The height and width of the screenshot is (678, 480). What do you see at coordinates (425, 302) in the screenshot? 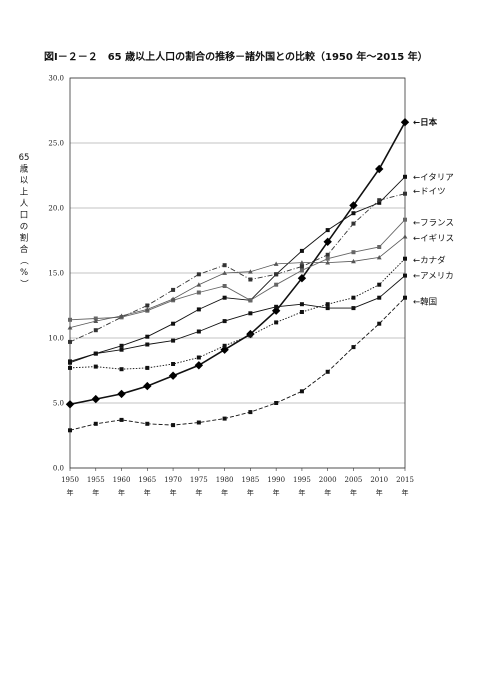
I see `series-label: ←韓国` at bounding box center [425, 302].